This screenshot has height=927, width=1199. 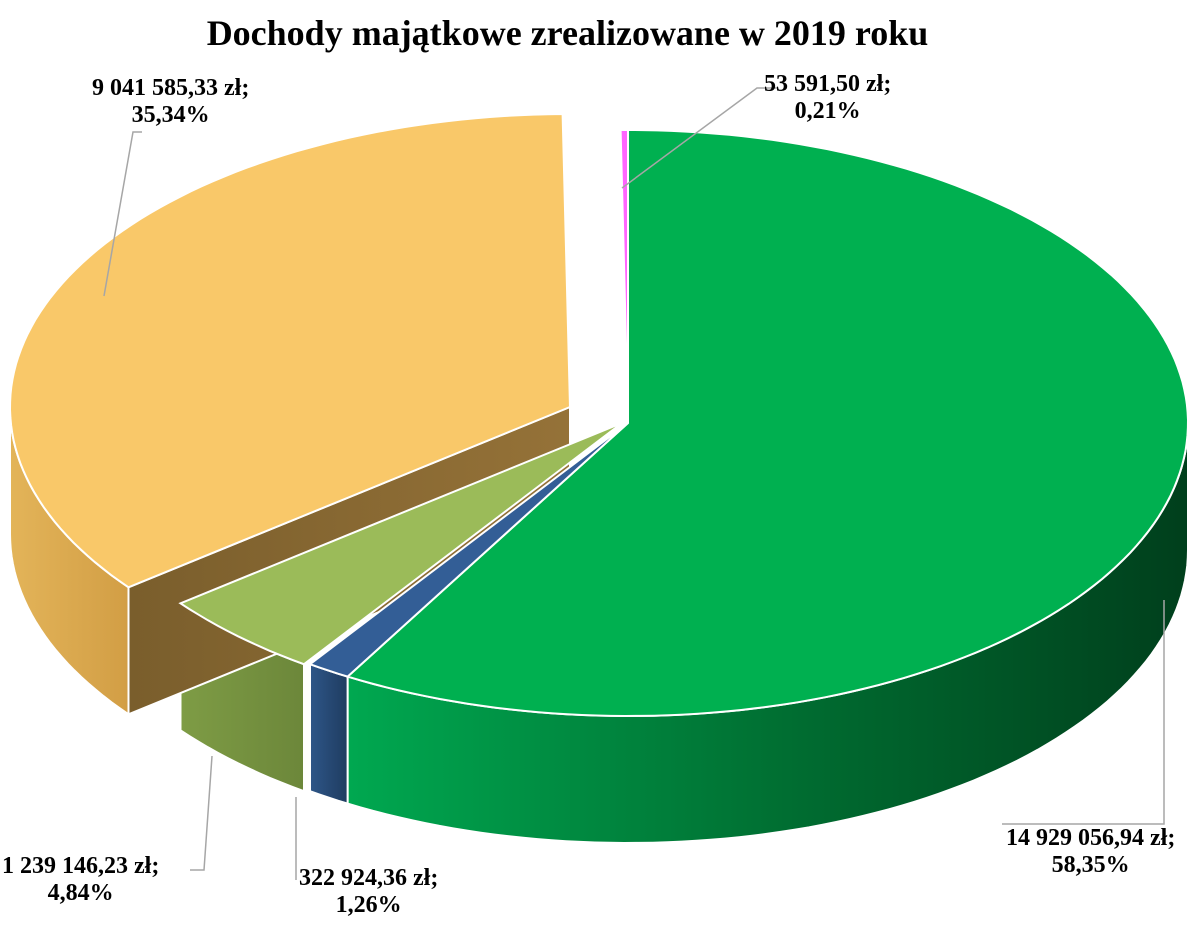 What do you see at coordinates (1090, 865) in the screenshot?
I see `data-label-percent: 58,35%` at bounding box center [1090, 865].